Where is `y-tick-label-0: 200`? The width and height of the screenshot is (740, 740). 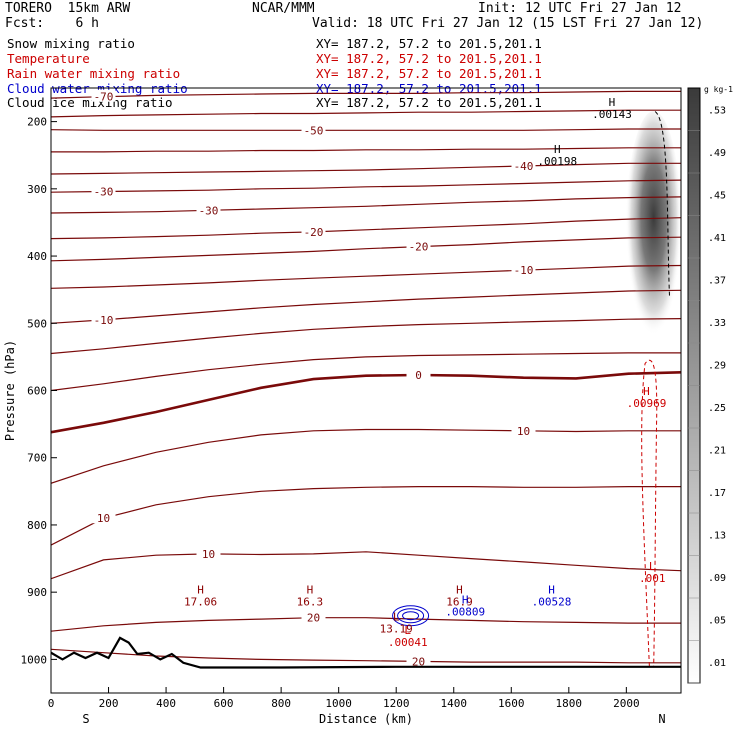
y-tick-label-0: 200 is located at coordinates (37, 122).